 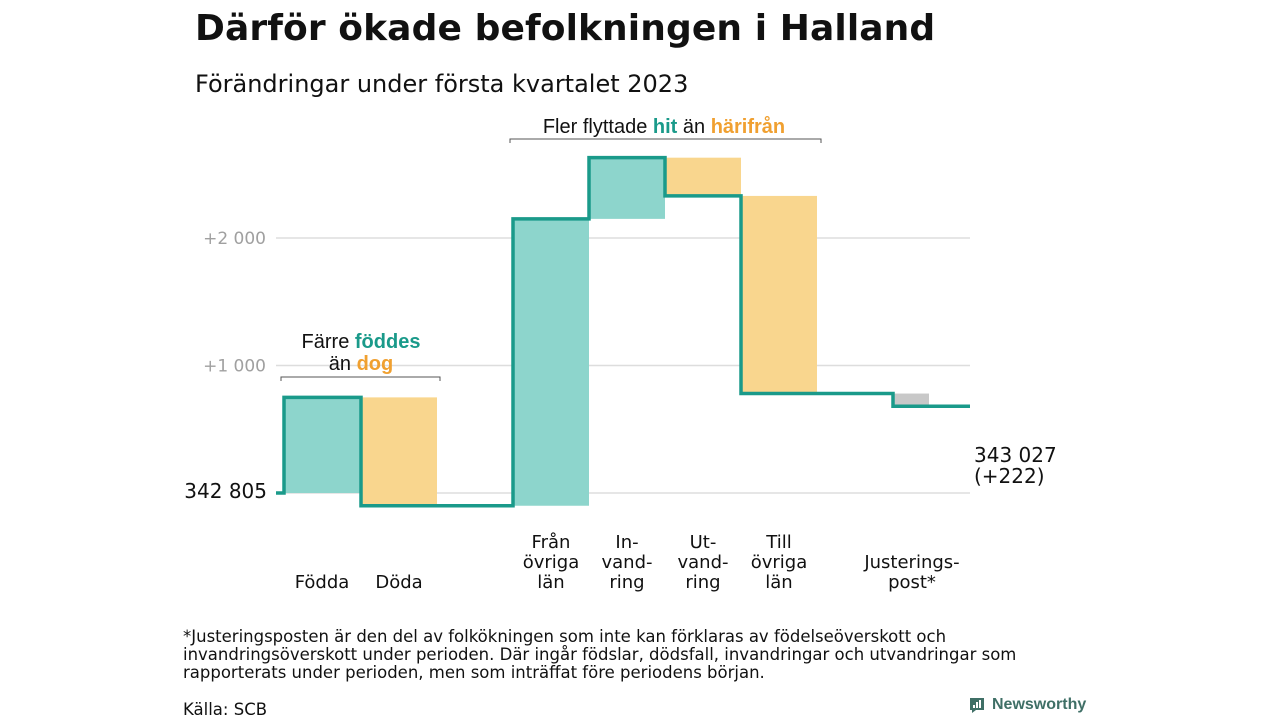 What do you see at coordinates (375, 364) in the screenshot?
I see `anno-1-line2-highlight: dog` at bounding box center [375, 364].